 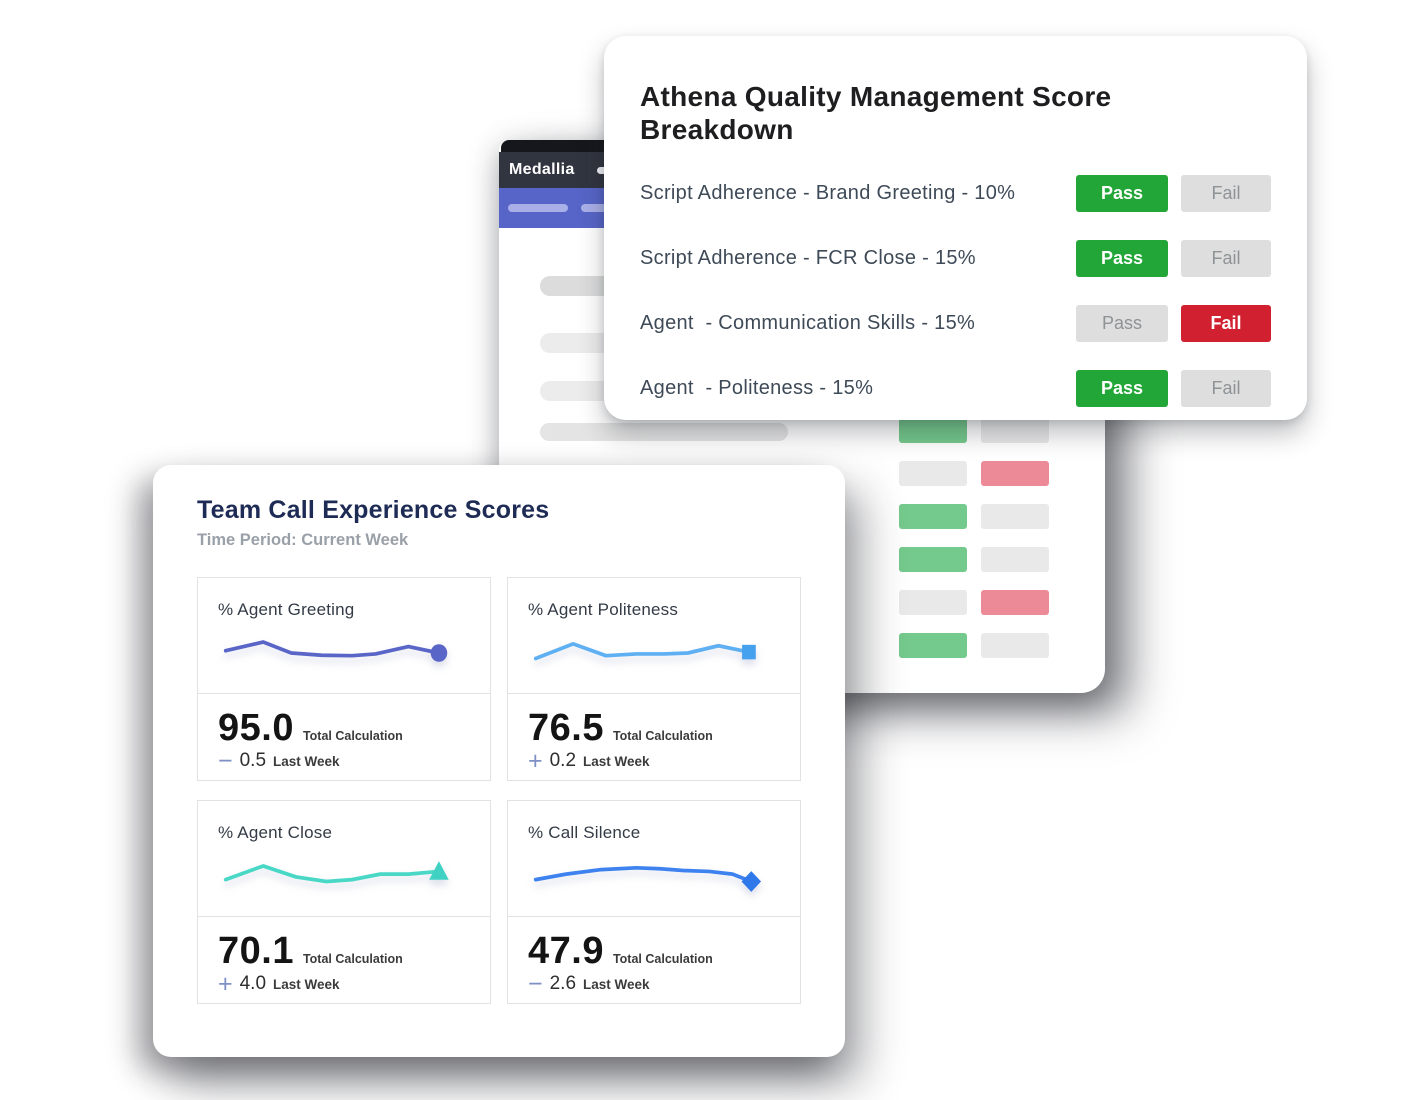 What do you see at coordinates (566, 951) in the screenshot?
I see `metric-value: 47.9` at bounding box center [566, 951].